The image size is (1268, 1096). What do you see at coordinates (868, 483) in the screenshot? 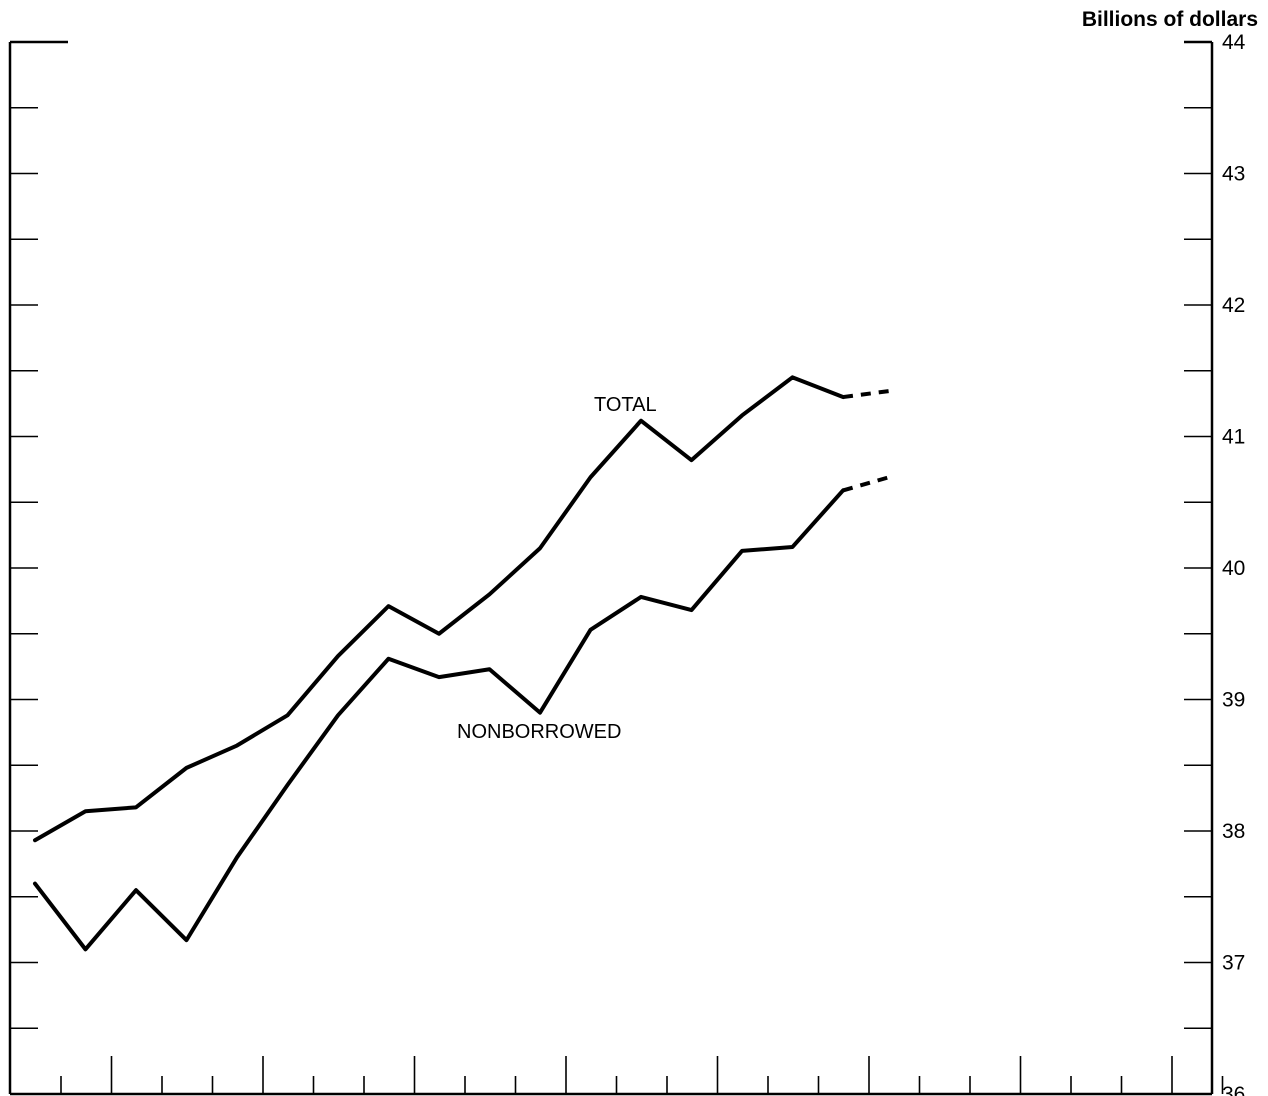
I see `series-projection-nonborrowed` at bounding box center [868, 483].